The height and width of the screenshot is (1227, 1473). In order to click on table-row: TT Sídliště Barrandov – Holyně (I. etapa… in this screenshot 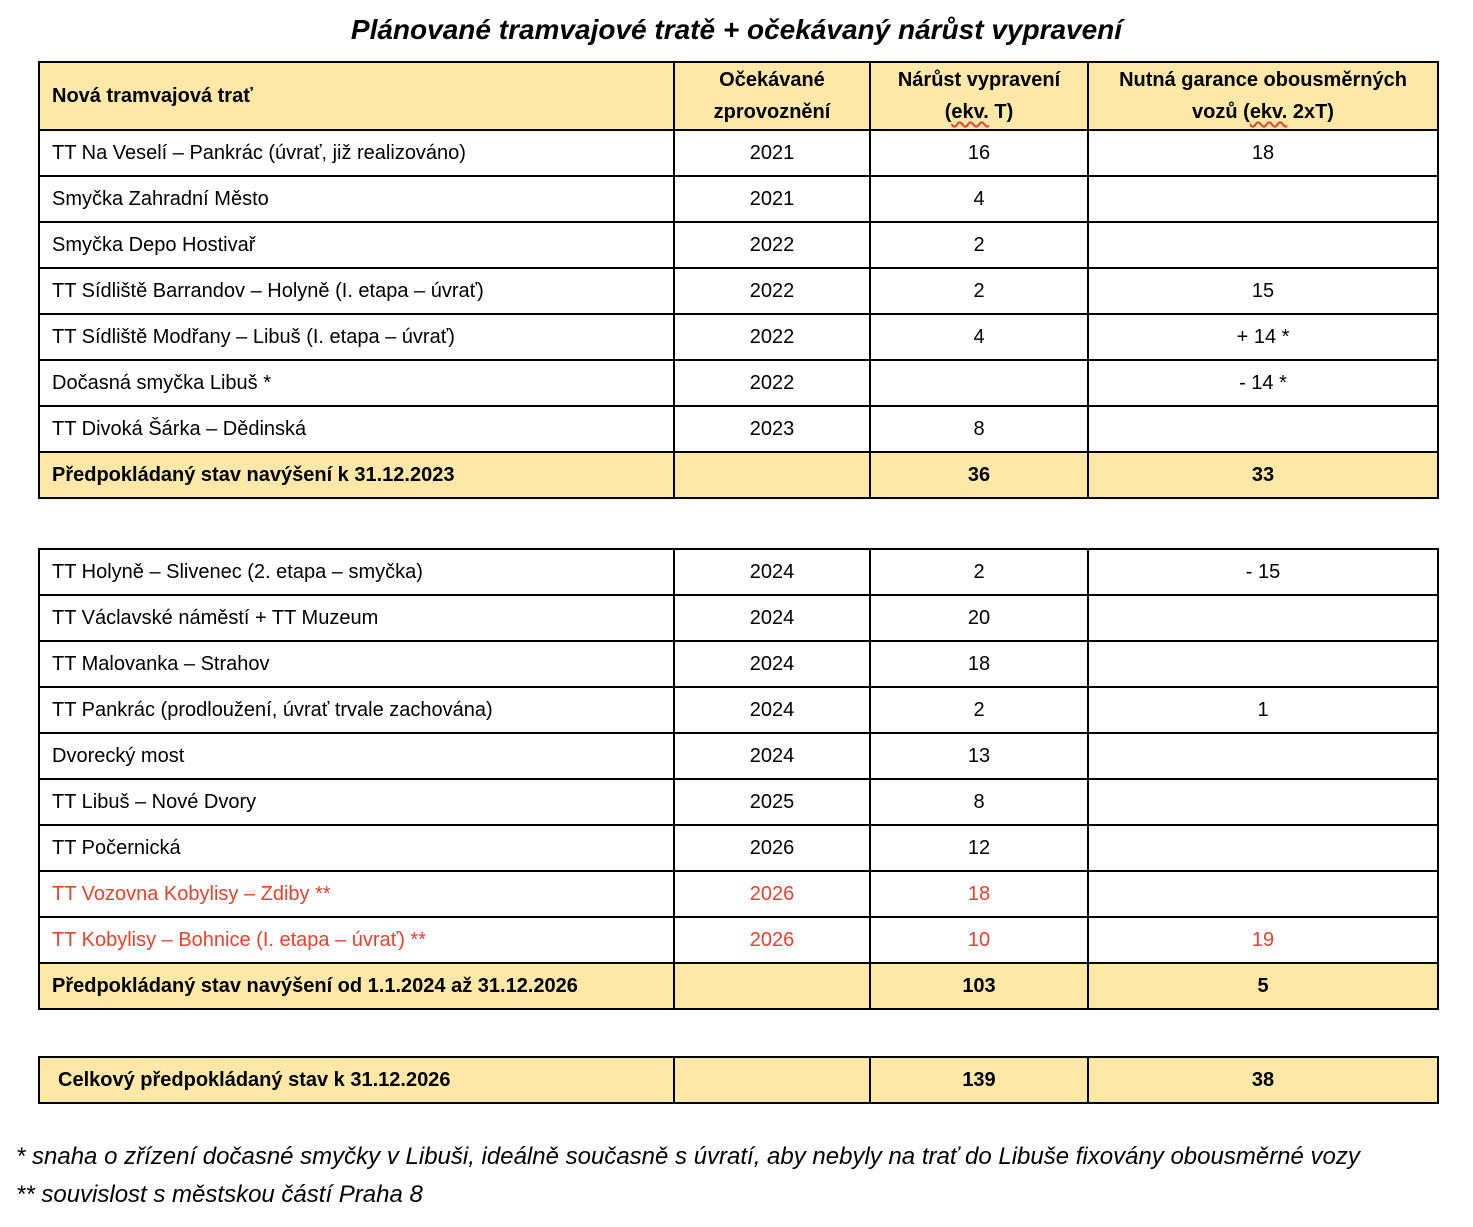, I will do `click(738, 291)`.